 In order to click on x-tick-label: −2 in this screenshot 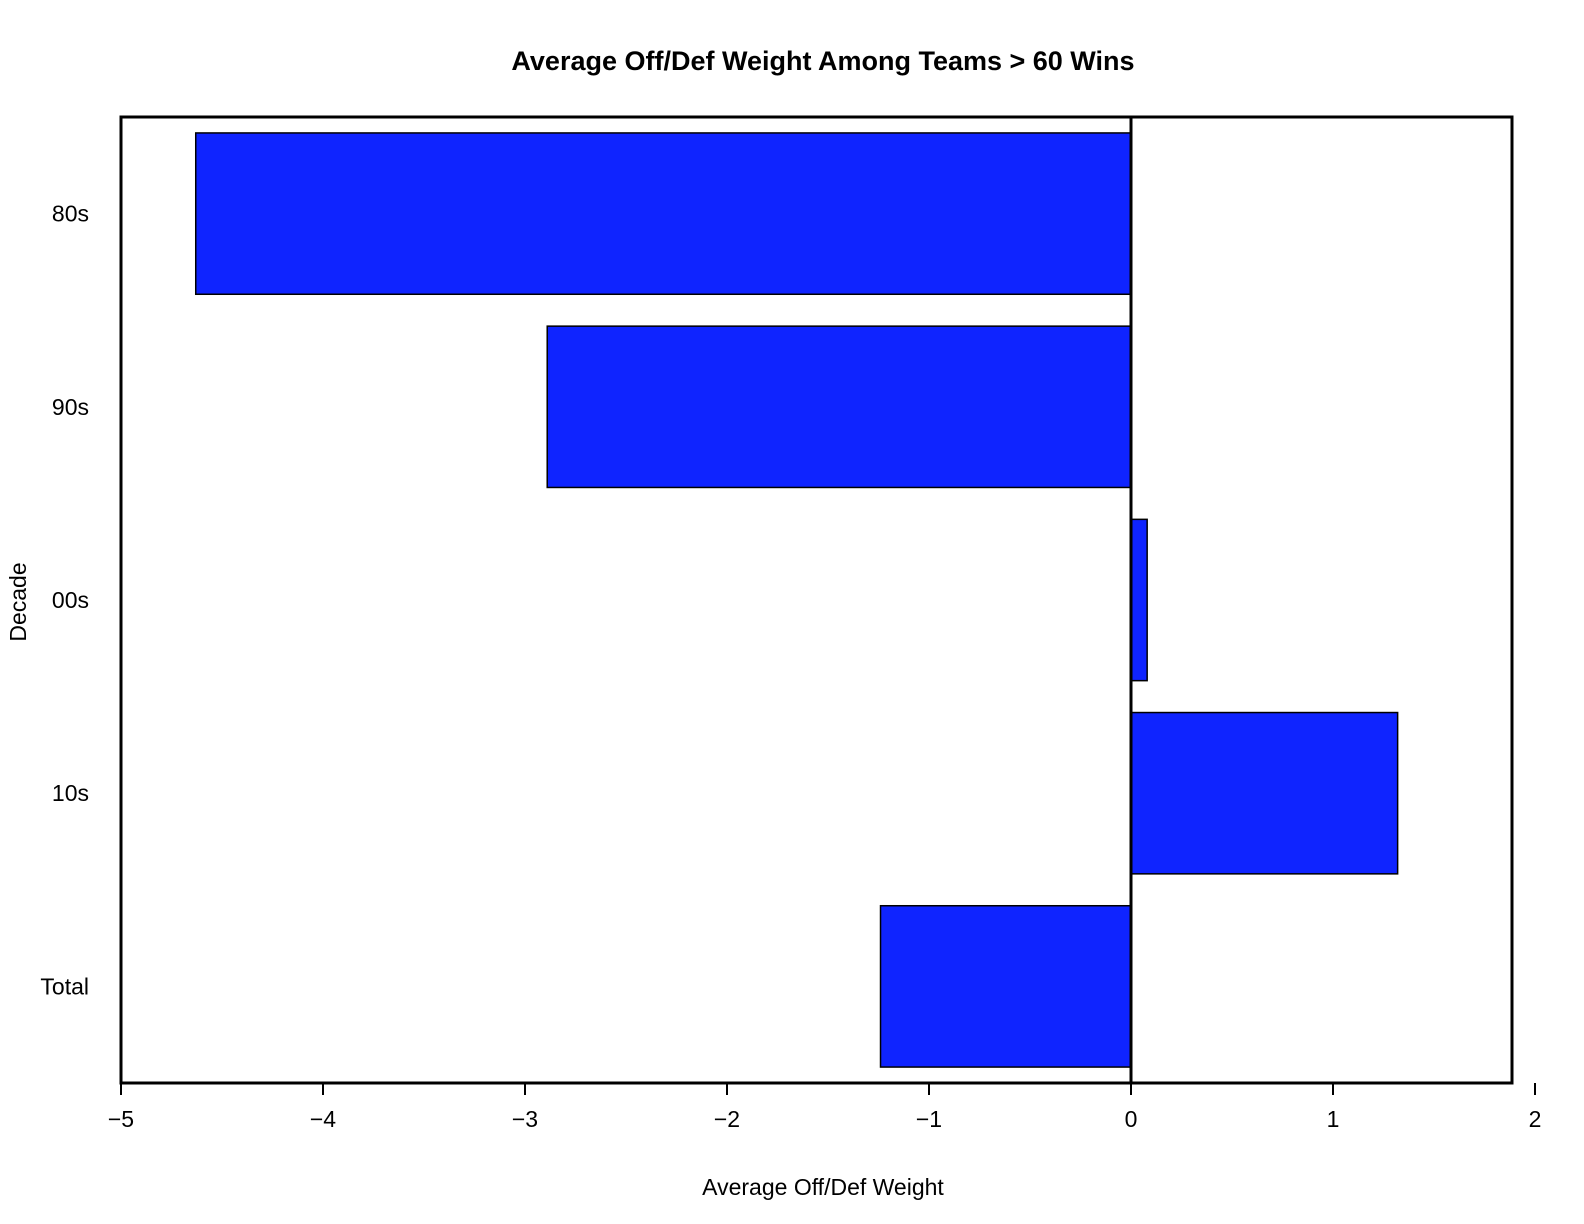, I will do `click(727, 1119)`.